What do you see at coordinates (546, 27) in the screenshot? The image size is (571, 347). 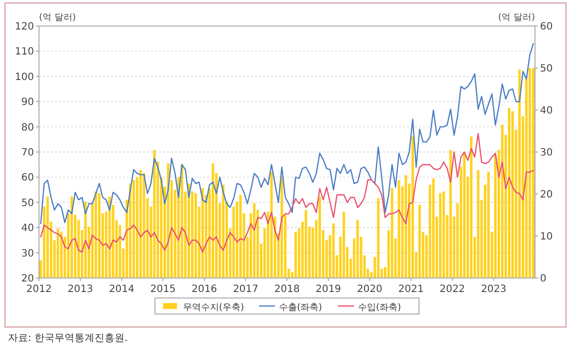 I see `y2-tick-label: 60` at bounding box center [546, 27].